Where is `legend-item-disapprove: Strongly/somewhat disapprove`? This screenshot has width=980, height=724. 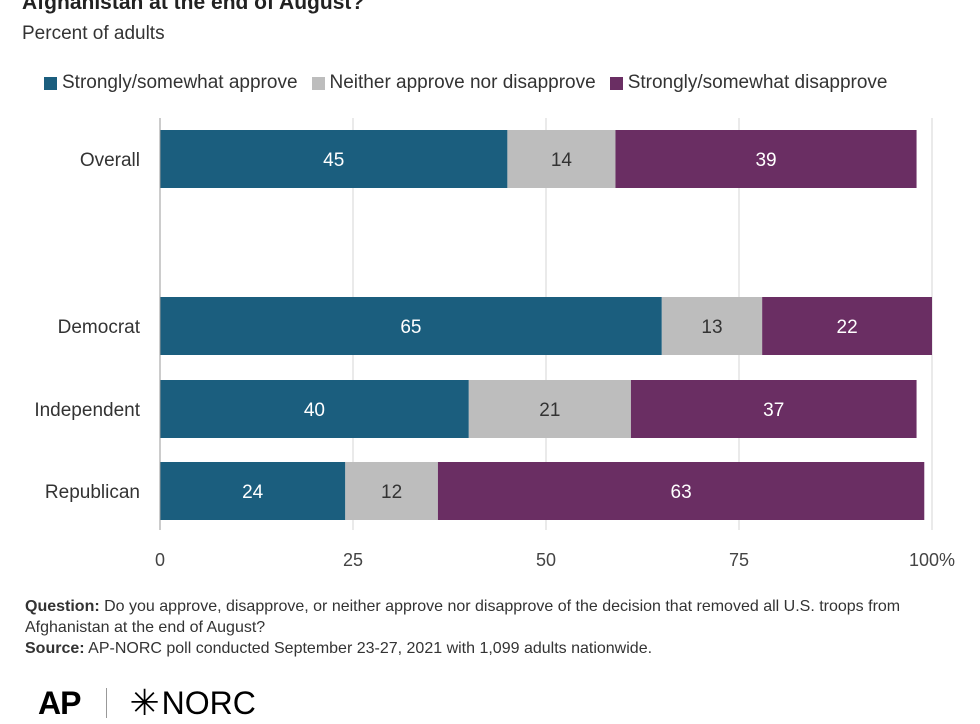
legend-item-disapprove: Strongly/somewhat disapprove is located at coordinates (748, 83).